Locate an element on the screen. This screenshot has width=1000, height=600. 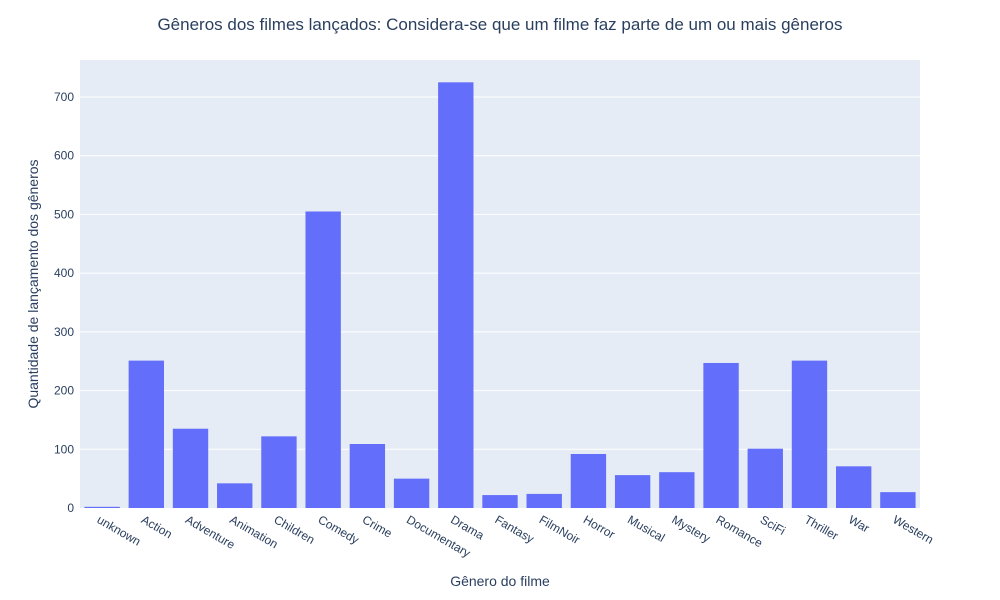
bar-drama is located at coordinates (456, 295).